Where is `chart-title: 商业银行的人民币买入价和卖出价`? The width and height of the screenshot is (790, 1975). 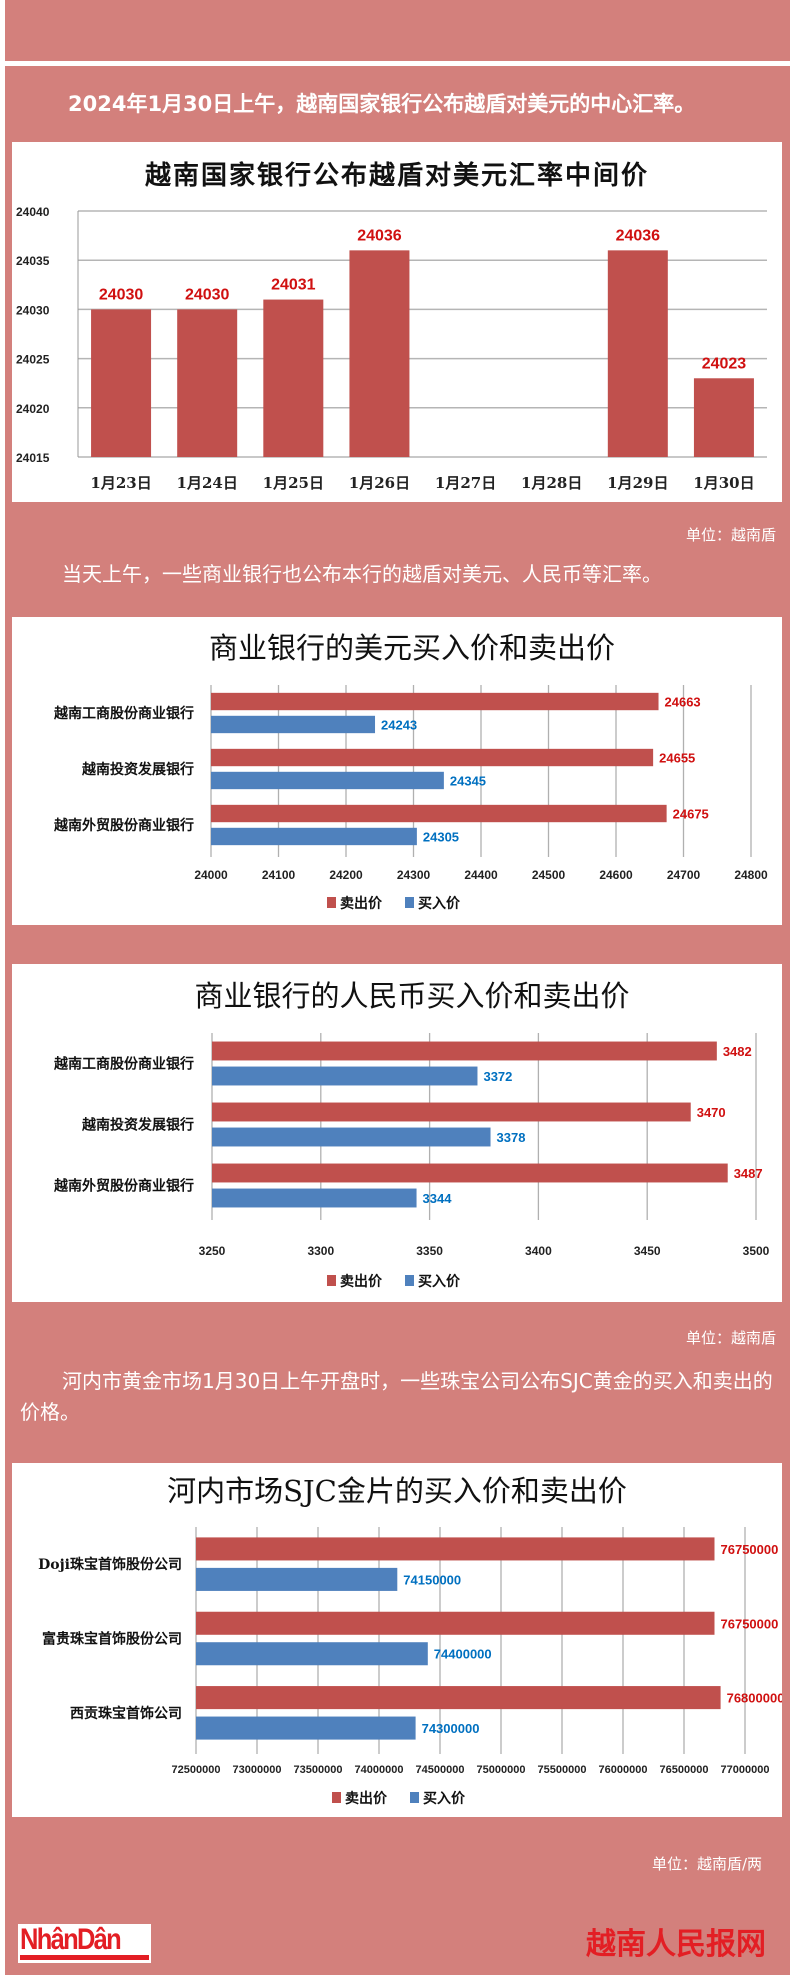
chart-title: 商业银行的人民币买入价和卖出价 is located at coordinates (411, 996).